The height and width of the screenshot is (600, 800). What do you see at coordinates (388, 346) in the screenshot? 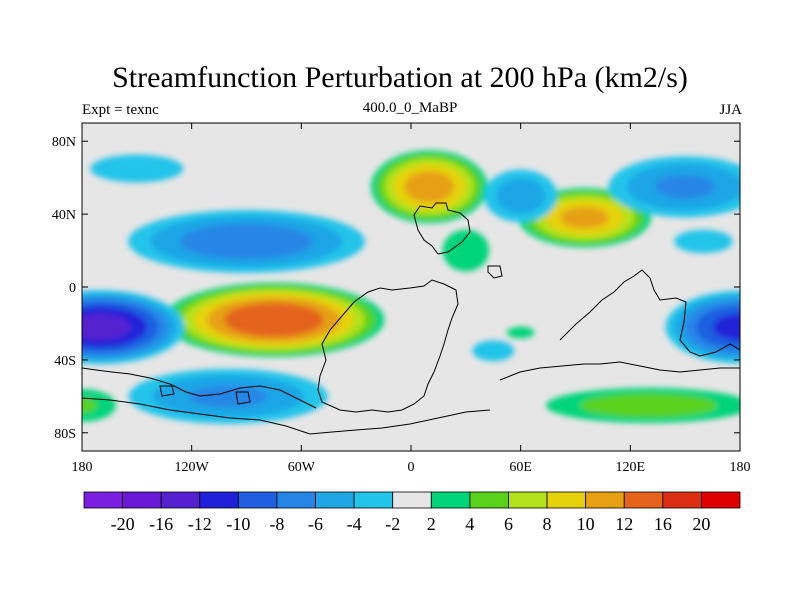
I see `coastline-africa` at bounding box center [388, 346].